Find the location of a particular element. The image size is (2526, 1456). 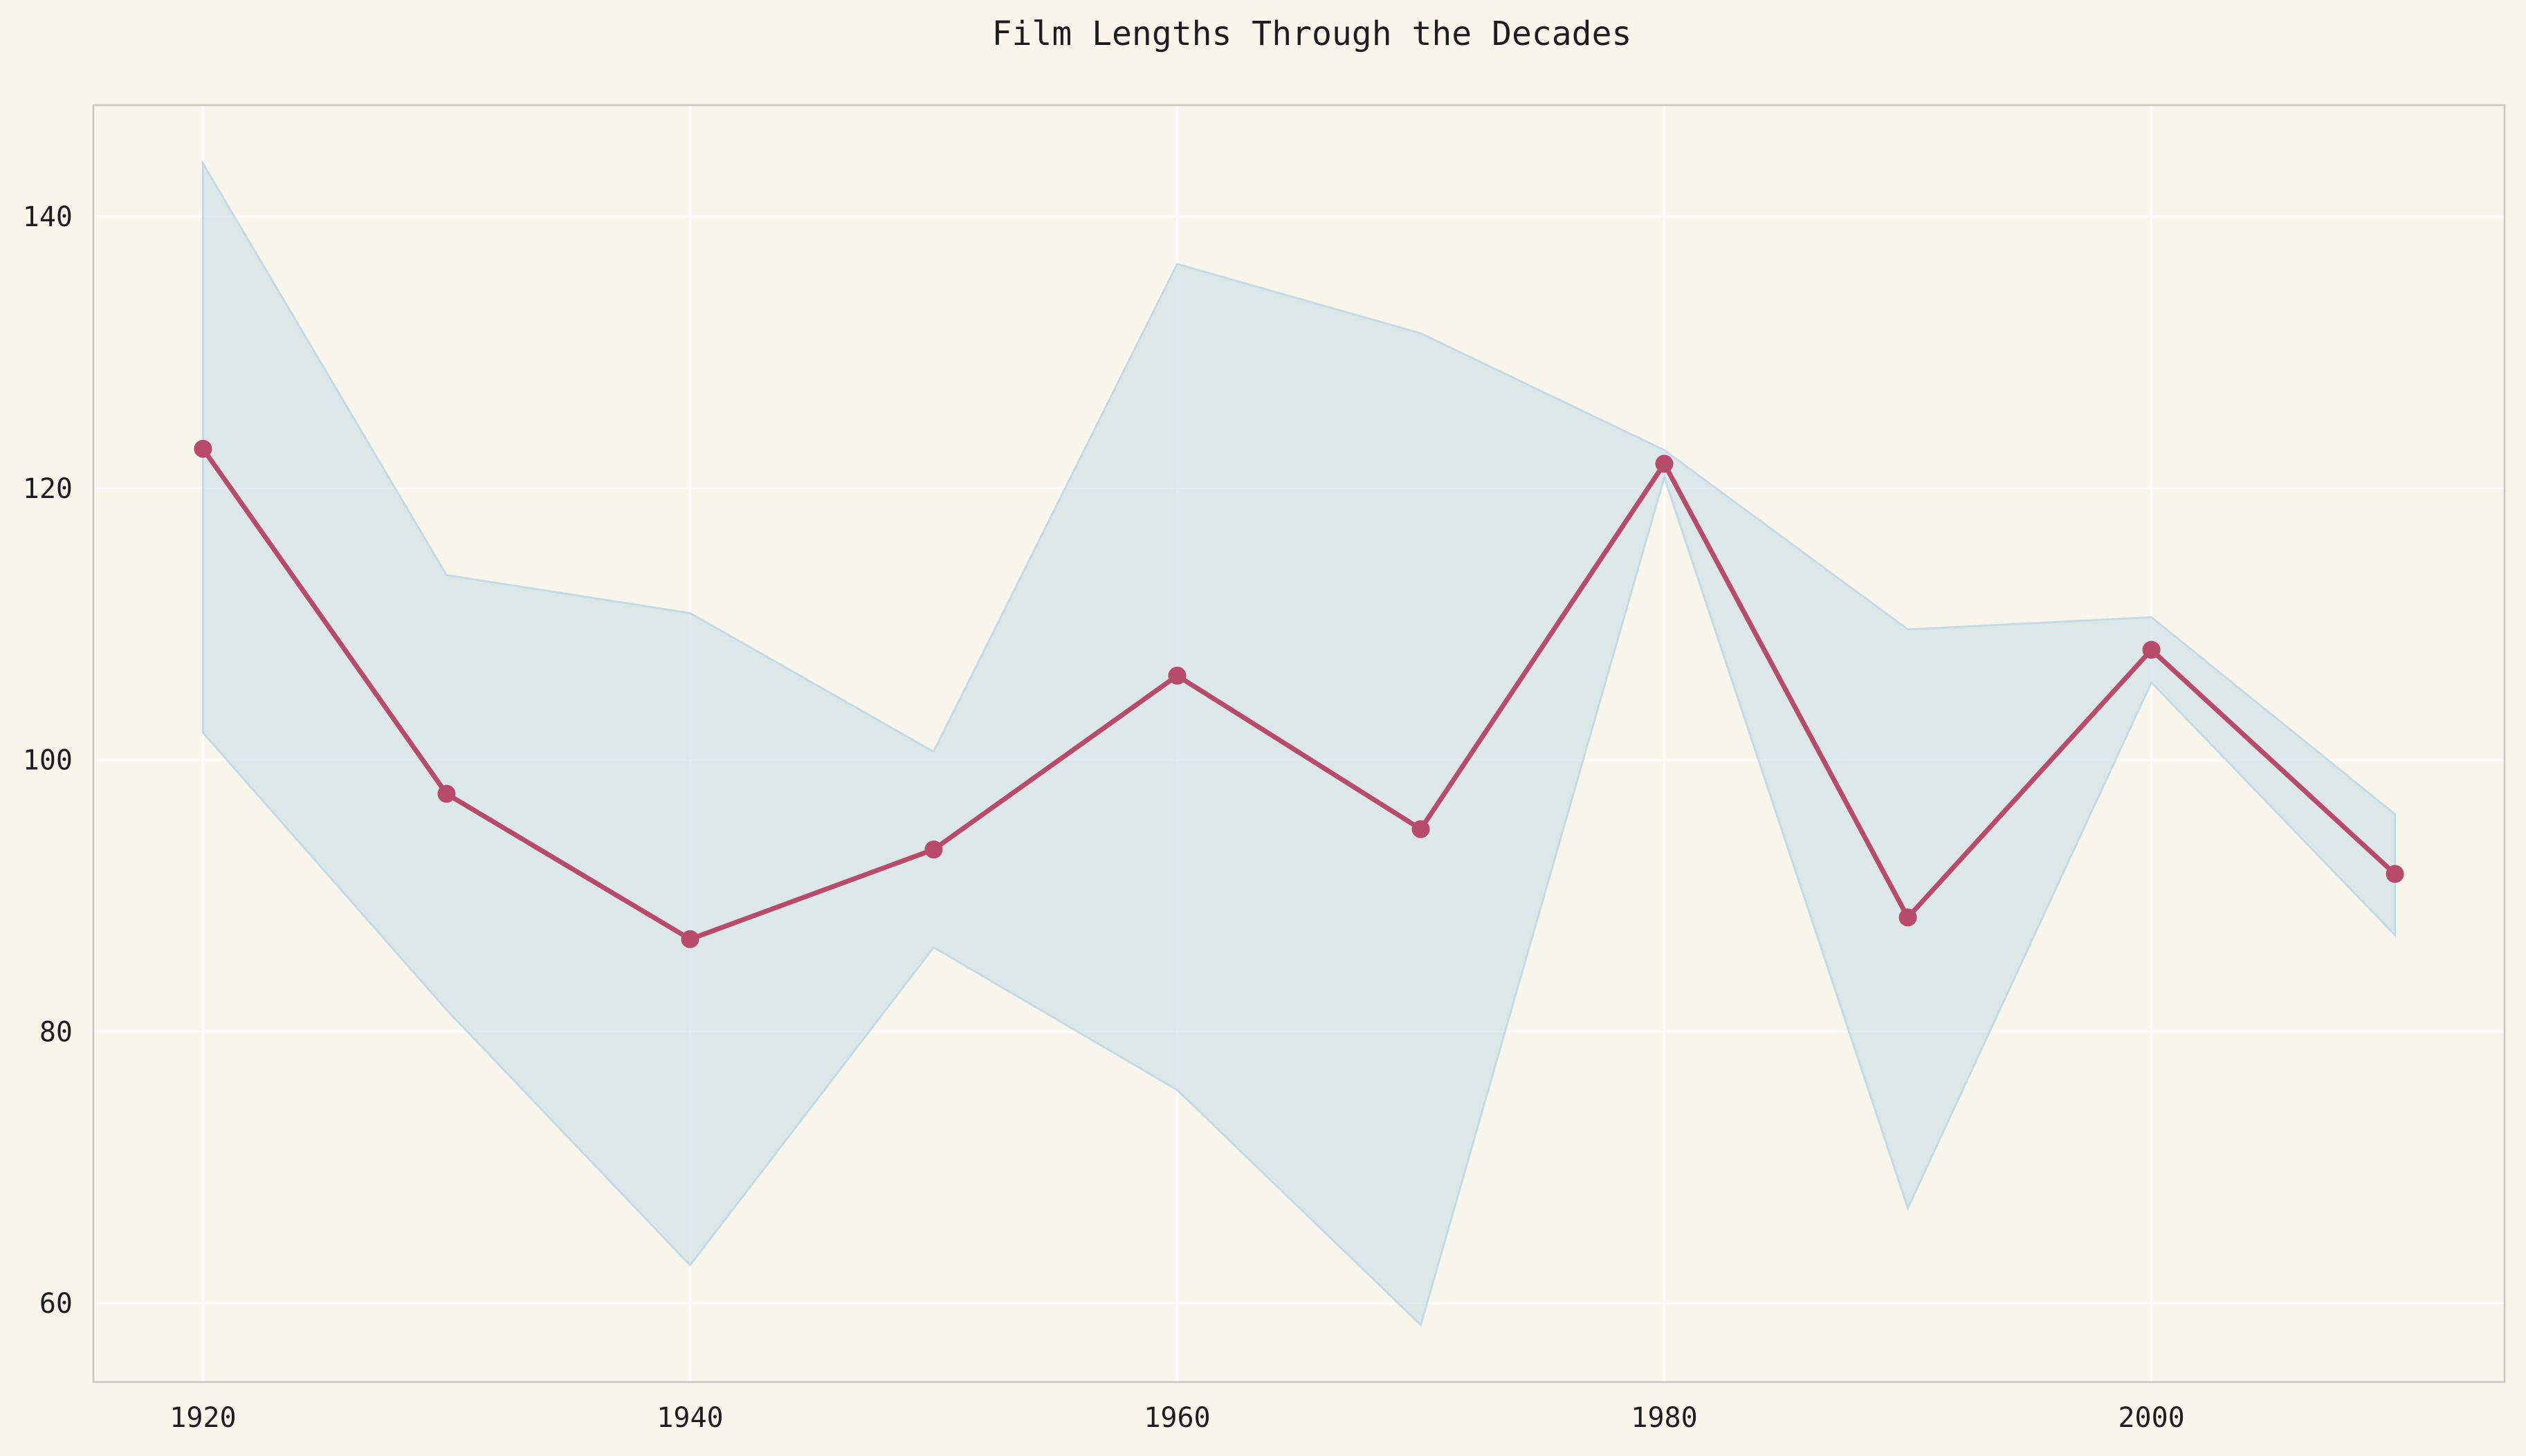

y-tick-label: 80 is located at coordinates (56, 1032).